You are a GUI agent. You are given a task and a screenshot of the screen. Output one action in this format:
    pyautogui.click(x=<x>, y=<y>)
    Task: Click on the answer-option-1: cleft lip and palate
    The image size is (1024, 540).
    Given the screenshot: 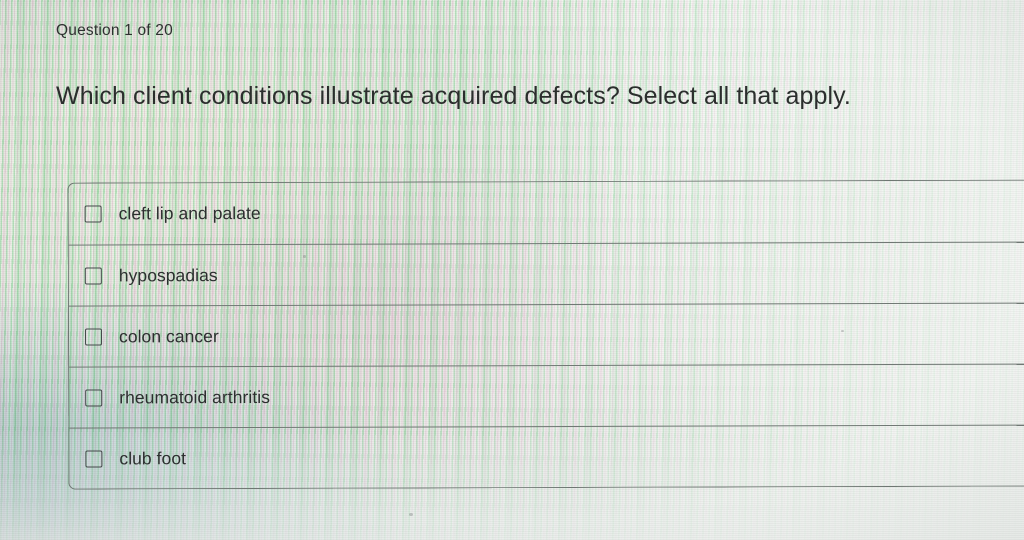 What is the action you would take?
    pyautogui.click(x=546, y=212)
    